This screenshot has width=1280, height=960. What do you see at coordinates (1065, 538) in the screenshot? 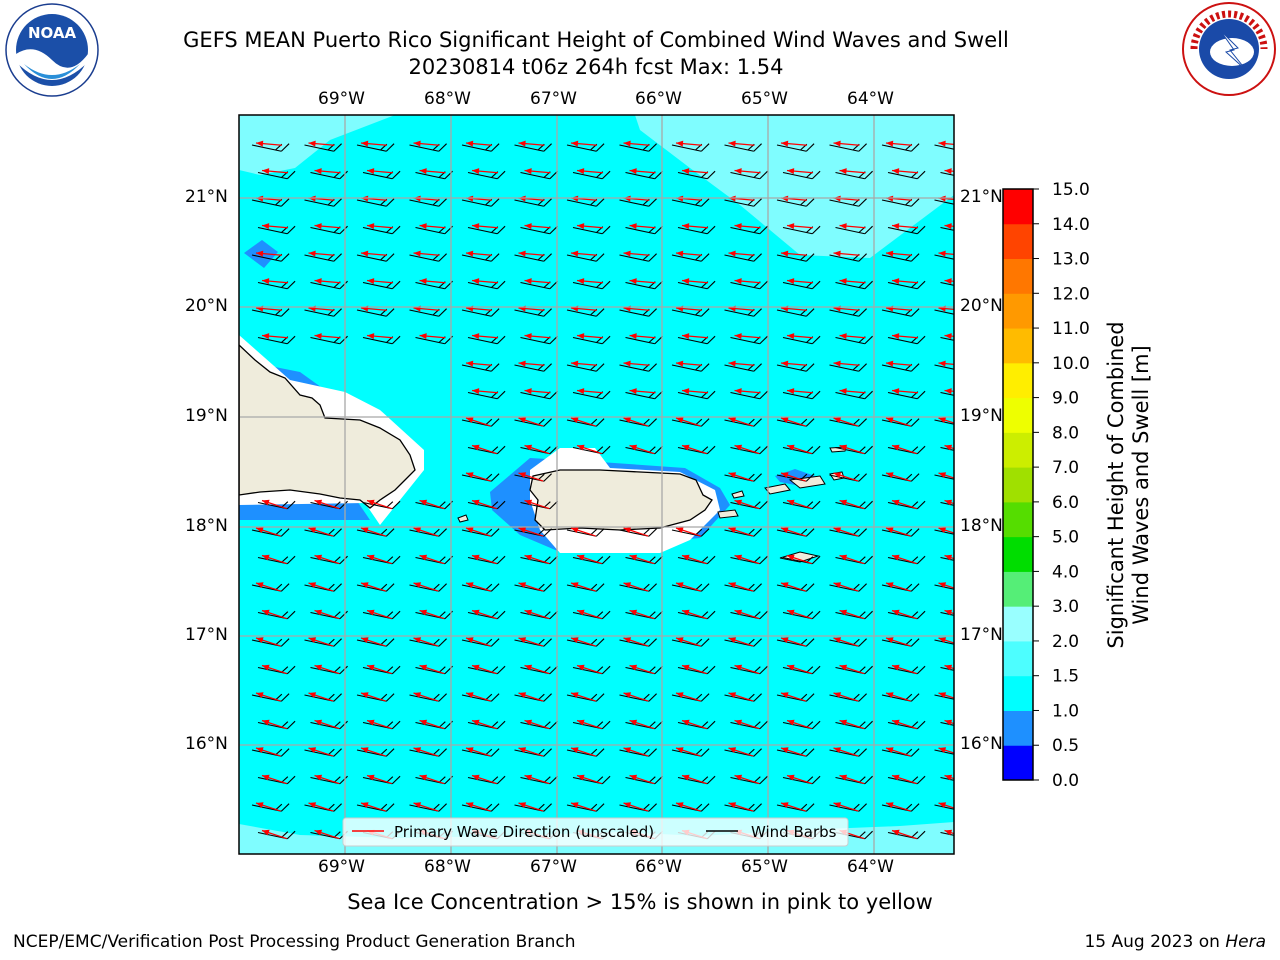
I see `colorbar-tick-label: 5.0` at bounding box center [1065, 538].